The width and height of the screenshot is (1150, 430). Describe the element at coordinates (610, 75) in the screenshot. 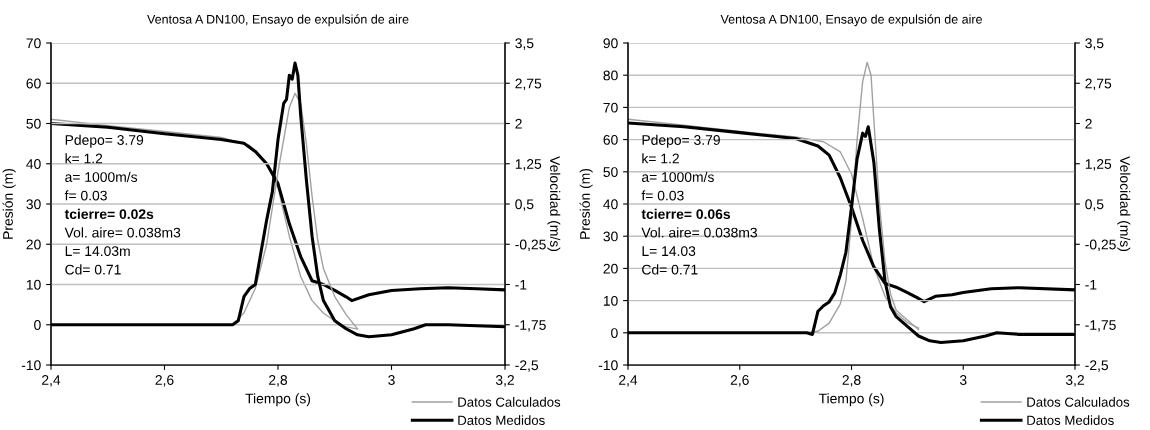

I see `y-tick-label: 80` at that location.